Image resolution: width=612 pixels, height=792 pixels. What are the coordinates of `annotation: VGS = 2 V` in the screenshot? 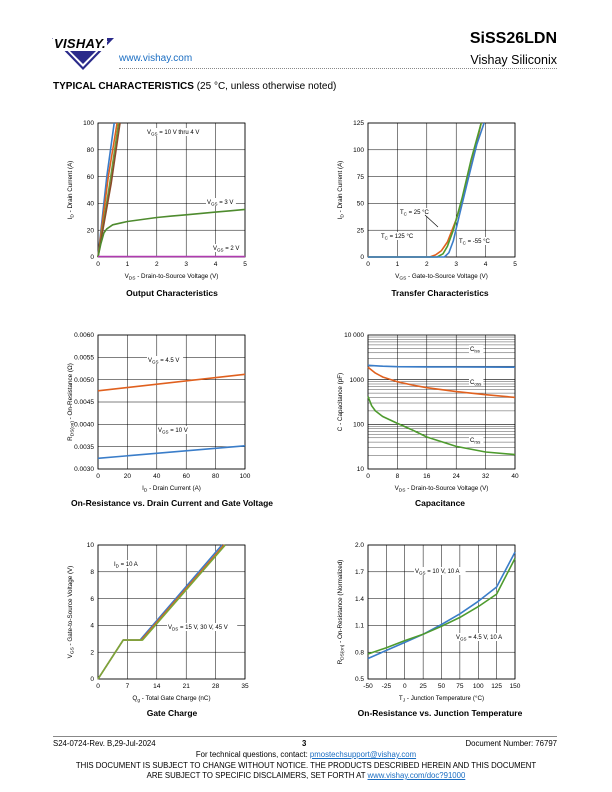 It's located at (226, 249).